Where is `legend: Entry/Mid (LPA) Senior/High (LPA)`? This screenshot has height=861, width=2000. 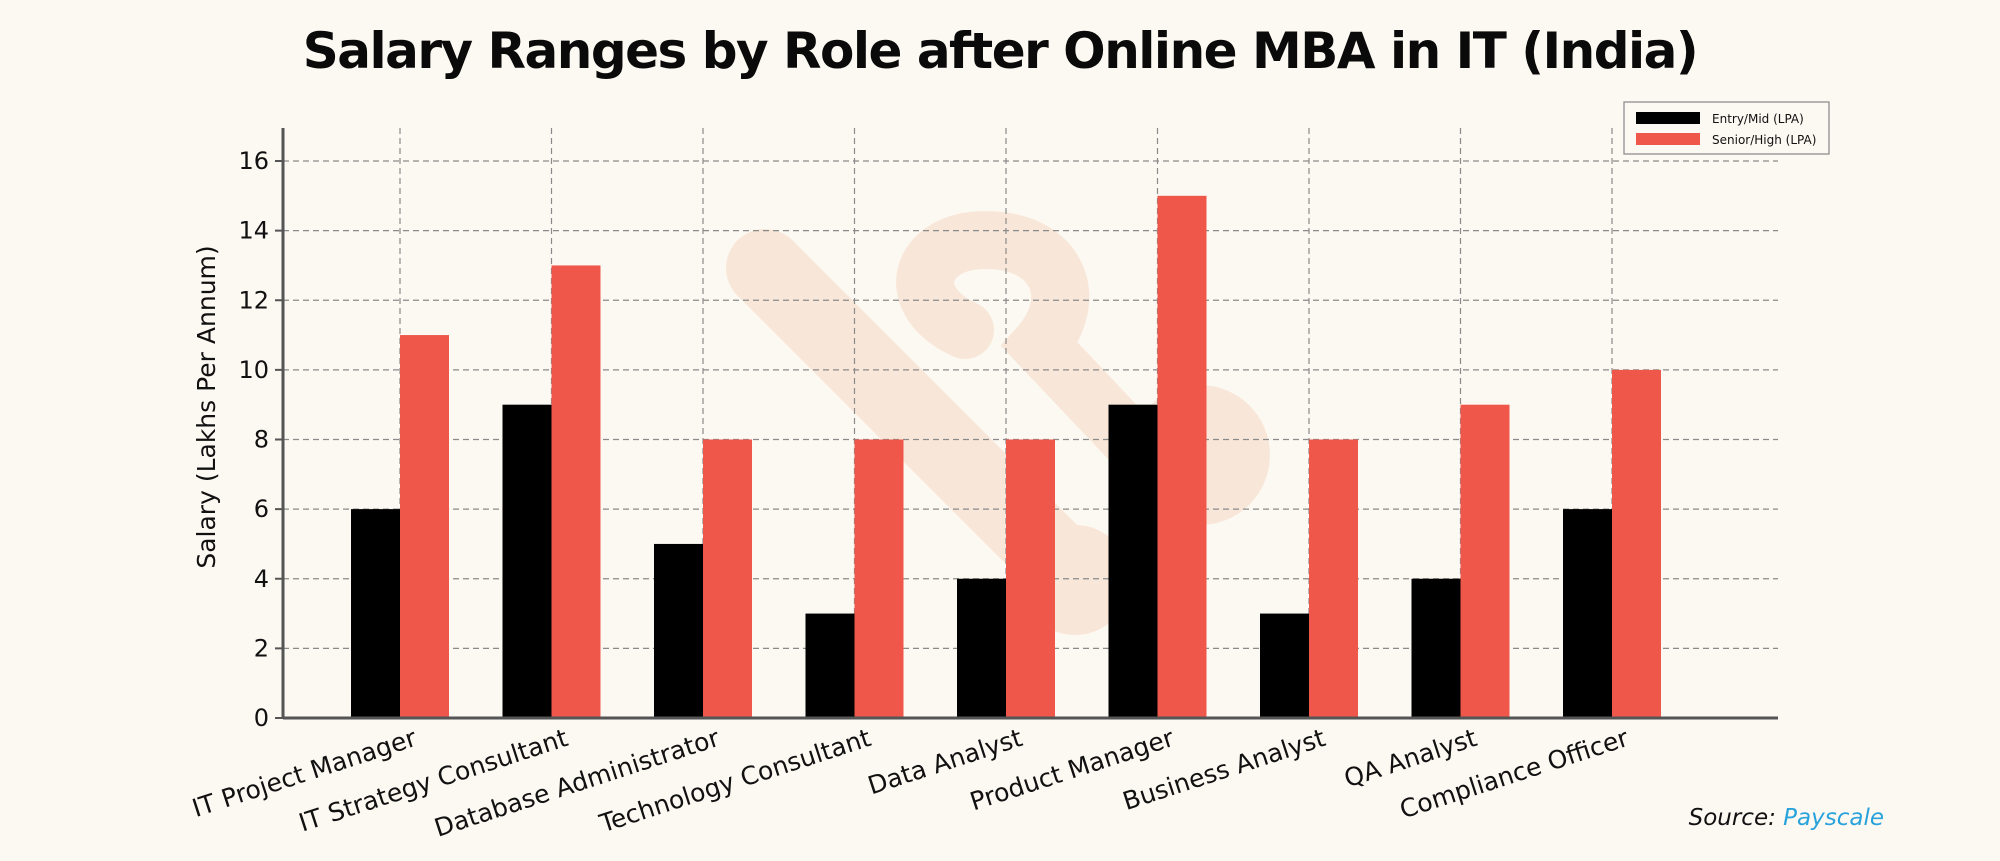 legend: Entry/Mid (LPA) Senior/High (LPA) is located at coordinates (1726, 128).